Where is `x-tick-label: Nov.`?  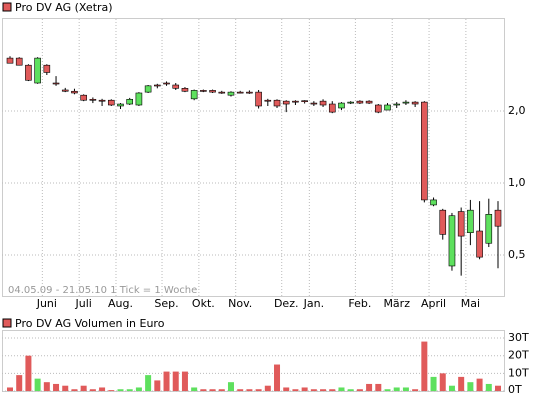 x-tick-label: Nov. is located at coordinates (240, 303).